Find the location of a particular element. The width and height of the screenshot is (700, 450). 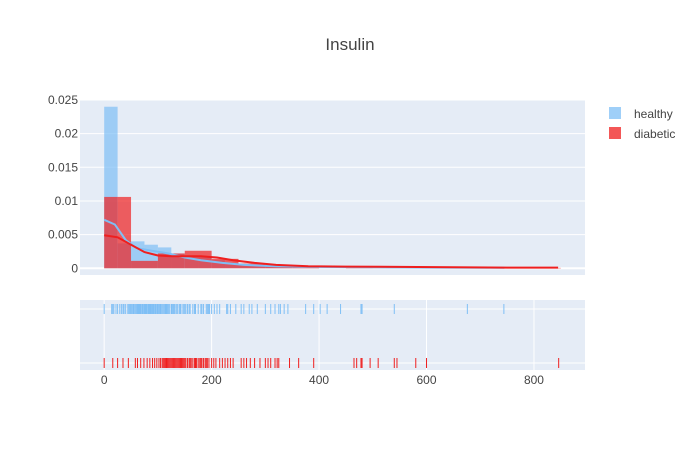

y-tick-label: 0.02 is located at coordinates (67, 134).